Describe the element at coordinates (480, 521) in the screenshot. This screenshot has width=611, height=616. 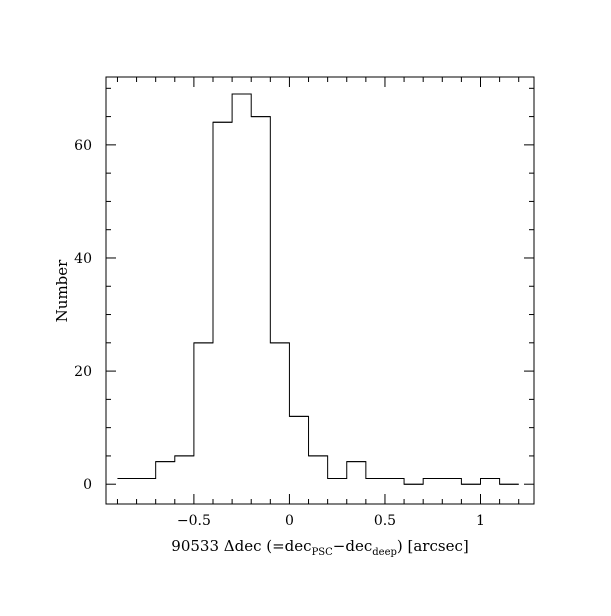
I see `x-tick-label: 1` at that location.